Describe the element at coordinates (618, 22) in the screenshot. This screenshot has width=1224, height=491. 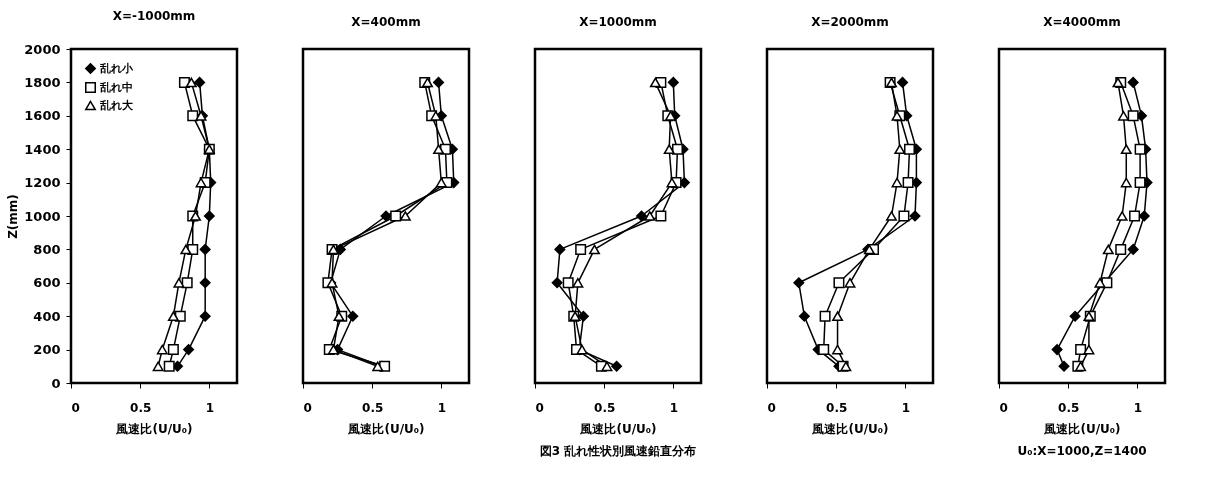
I see `chart-title: X=1000mm` at that location.